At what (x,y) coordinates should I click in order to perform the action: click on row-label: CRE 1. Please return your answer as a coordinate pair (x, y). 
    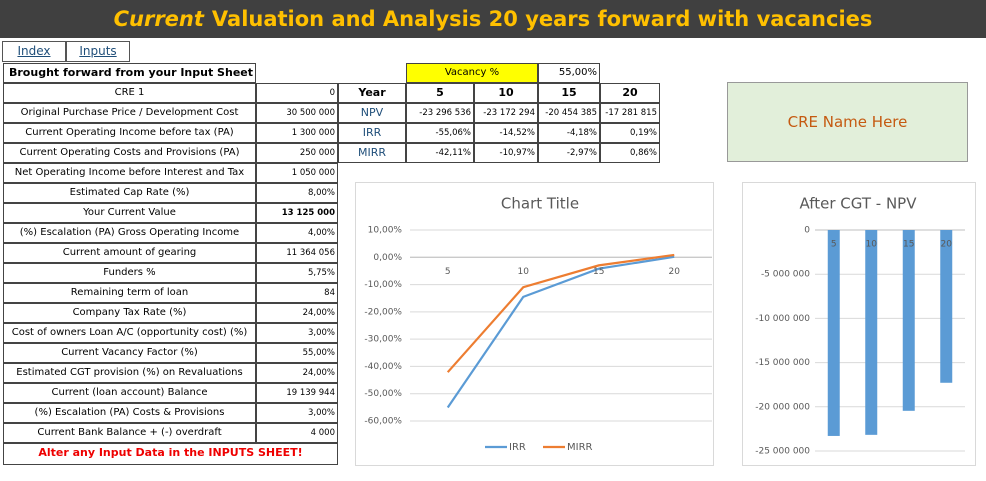
    Looking at the image, I should click on (129, 93).